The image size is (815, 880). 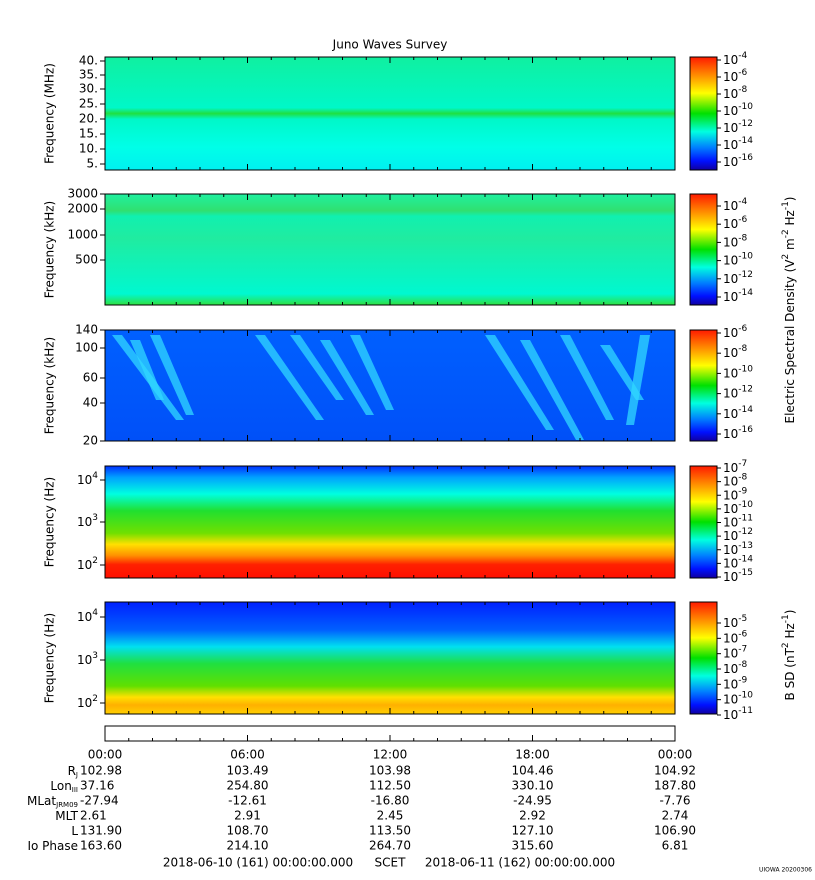 I want to click on row-value: 264.70, so click(x=390, y=846).